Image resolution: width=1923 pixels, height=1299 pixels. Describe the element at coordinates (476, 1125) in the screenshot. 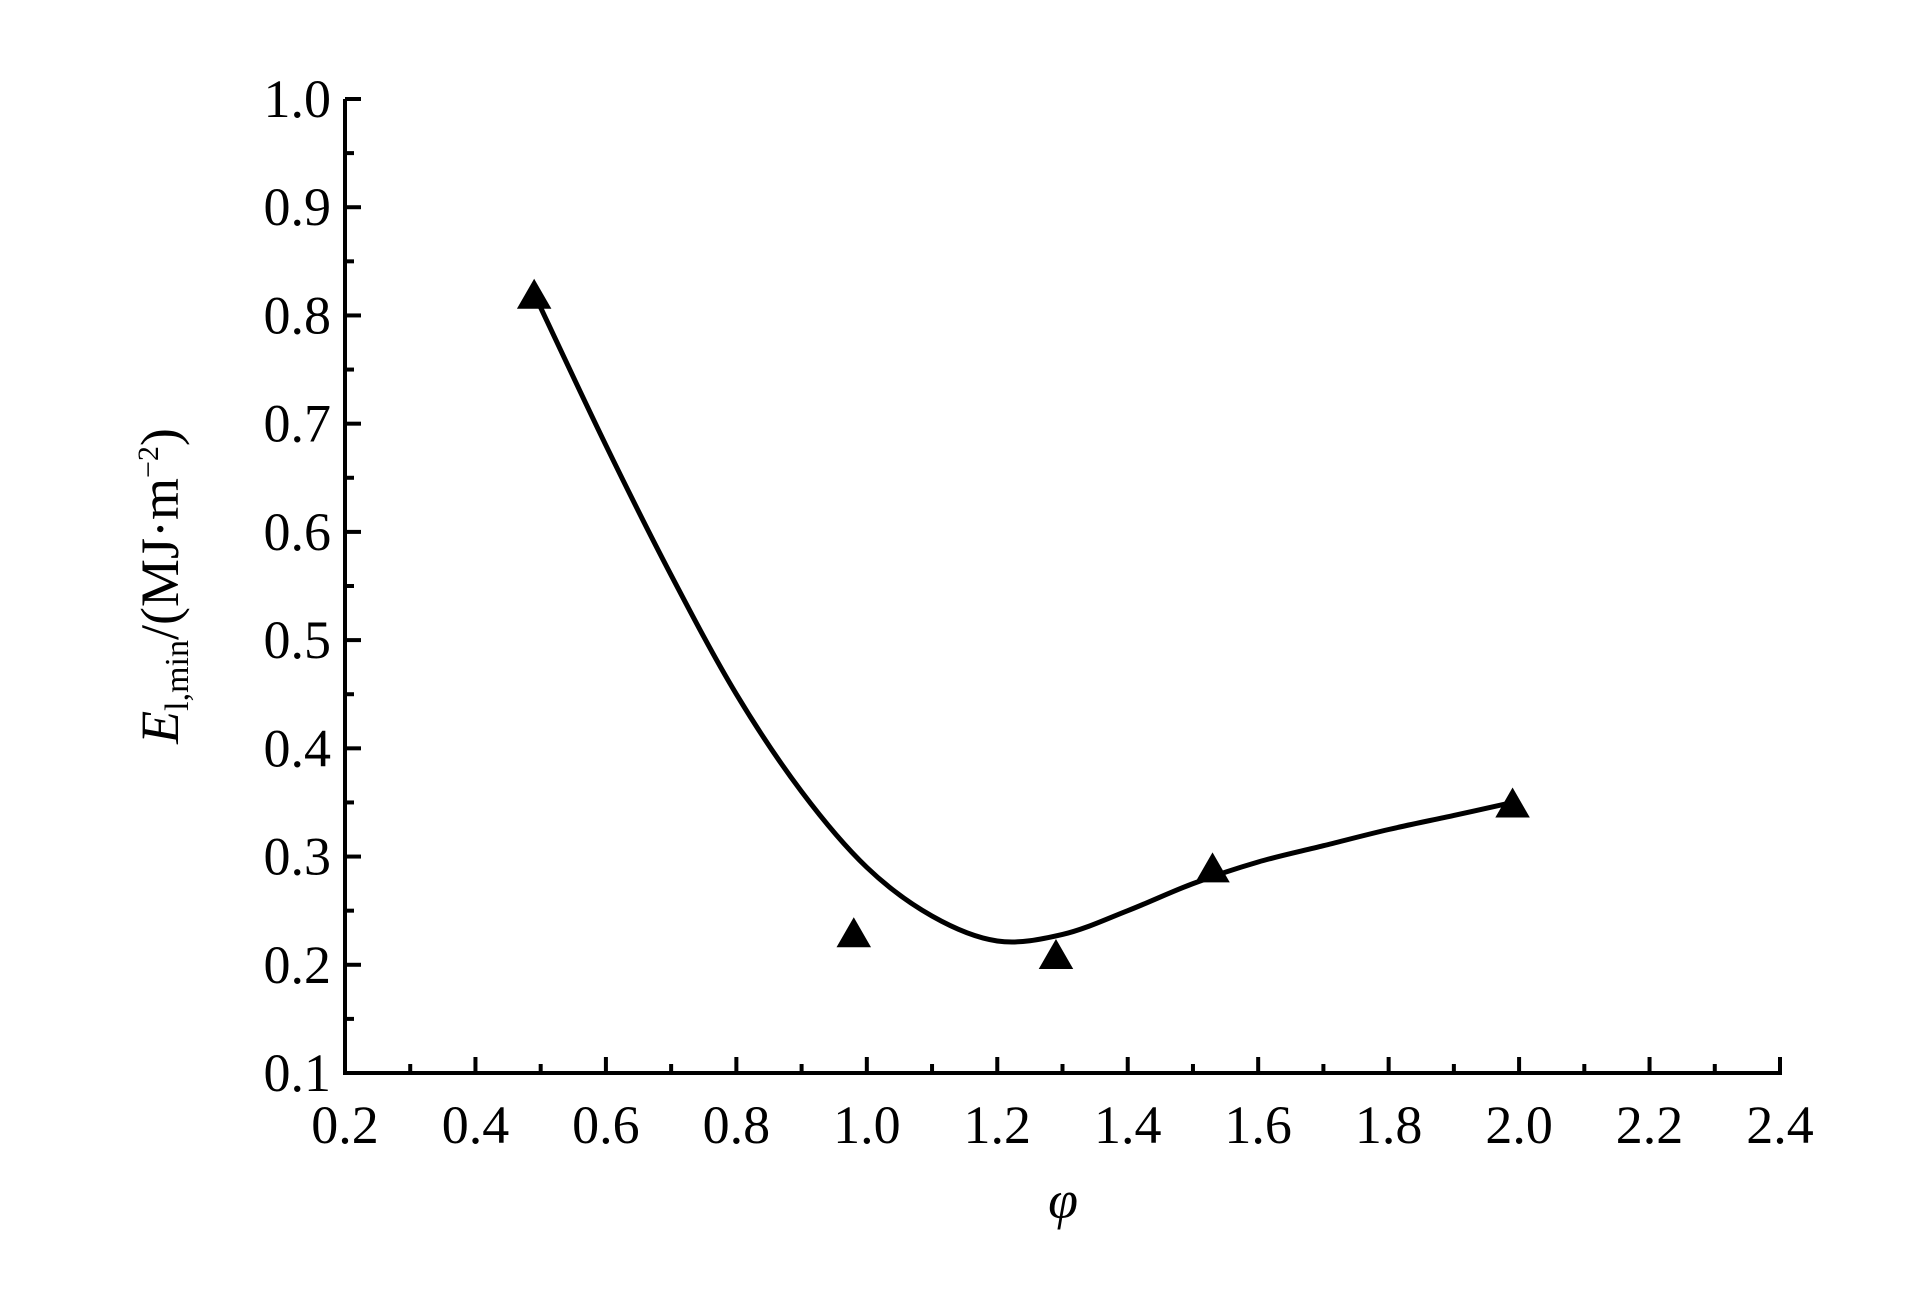

I see `x-tick-label: 0.4` at that location.